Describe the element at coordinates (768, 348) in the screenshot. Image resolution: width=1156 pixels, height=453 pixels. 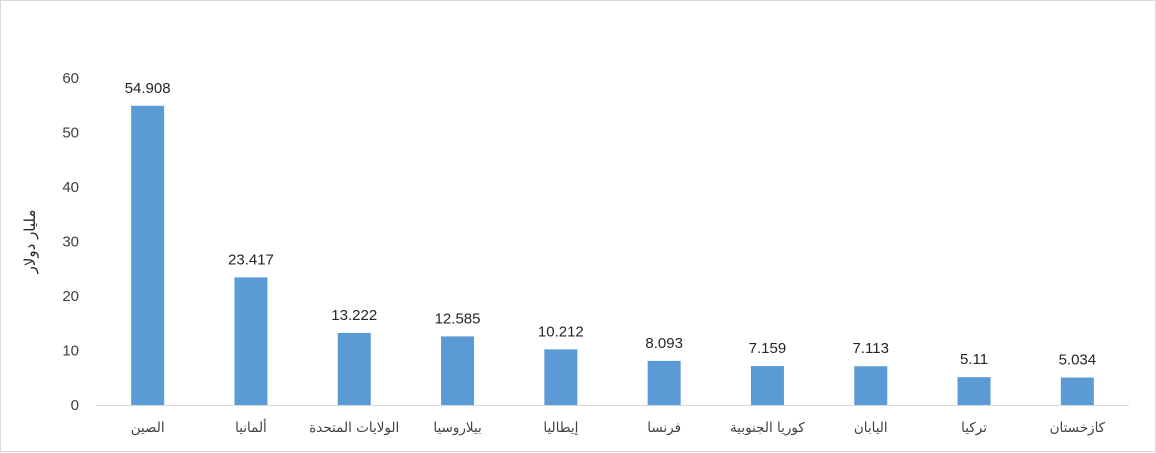
I see `bar-value-label: 7.159` at that location.